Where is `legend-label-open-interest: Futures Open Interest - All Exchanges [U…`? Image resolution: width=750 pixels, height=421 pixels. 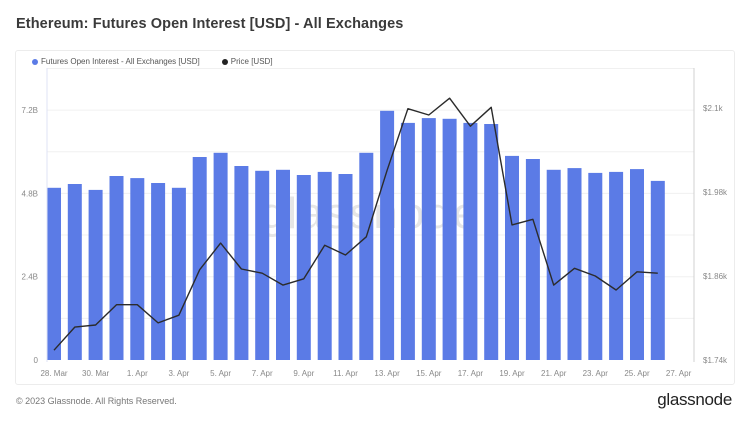 legend-label-open-interest: Futures Open Interest - All Exchanges [U… is located at coordinates (120, 61).